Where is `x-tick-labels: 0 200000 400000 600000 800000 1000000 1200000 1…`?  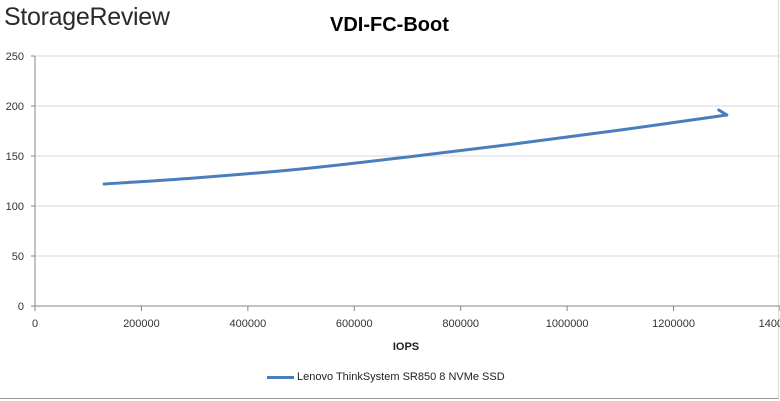 x-tick-labels: 0 200000 400000 600000 800000 1000000 1200000 1… is located at coordinates (406, 324).